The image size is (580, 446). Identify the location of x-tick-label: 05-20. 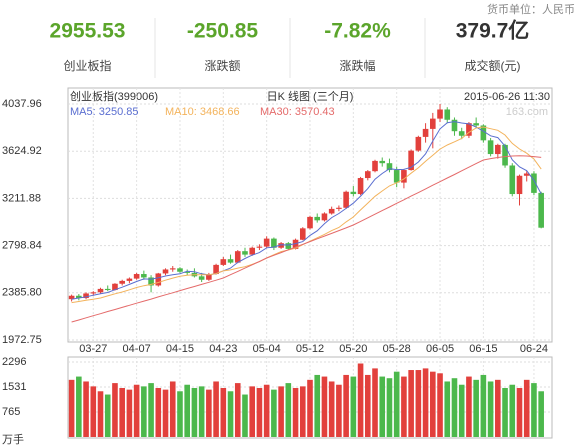
(353, 349).